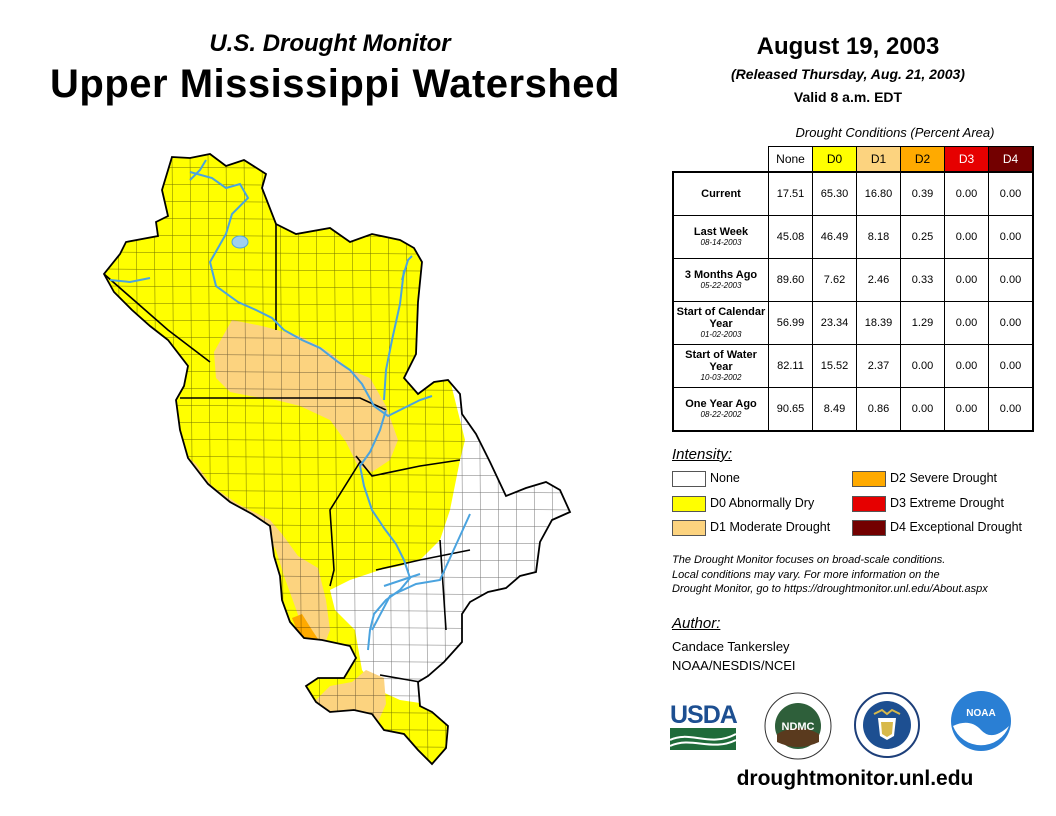 Image resolution: width=1056 pixels, height=816 pixels. I want to click on table-cell: 89.60, so click(790, 280).